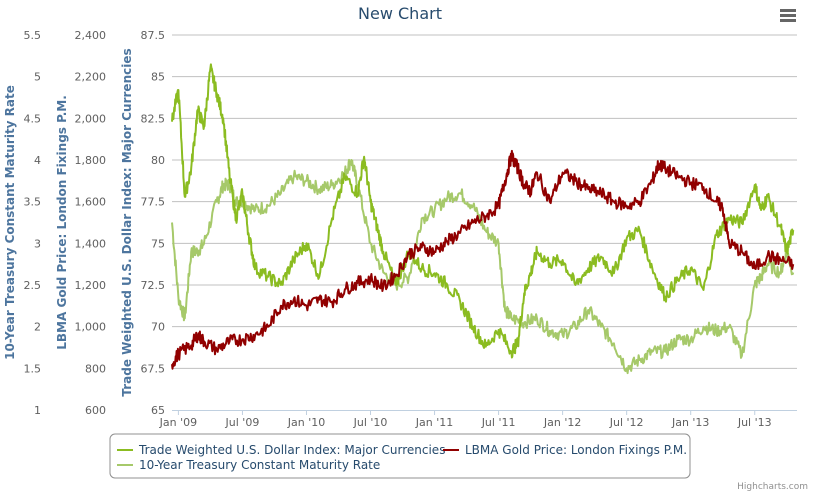 Image resolution: width=816 pixels, height=497 pixels. I want to click on hamburger-menu-icon, so click(788, 15).